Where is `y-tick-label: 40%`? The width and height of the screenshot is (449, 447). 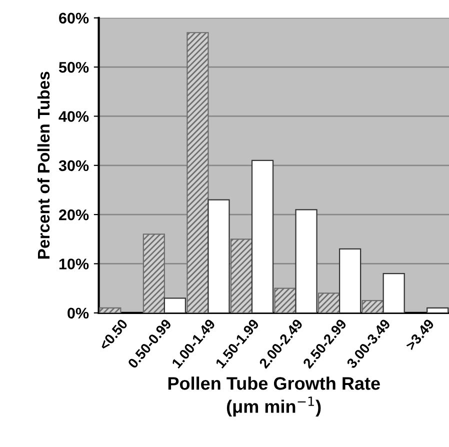 y-tick-label: 40% is located at coordinates (73, 116).